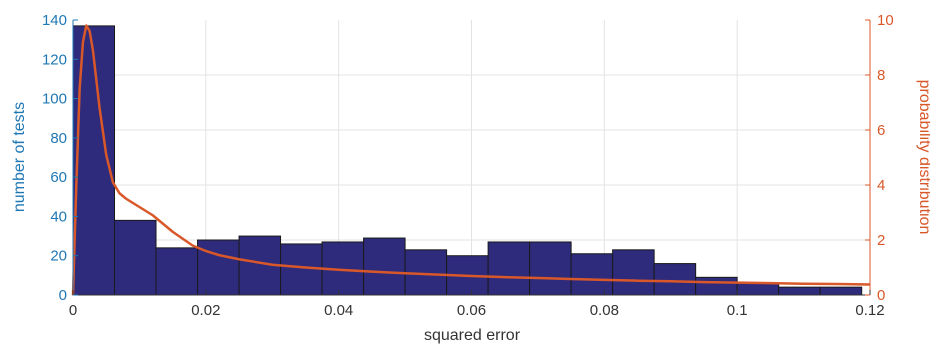 This screenshot has width=930, height=347. What do you see at coordinates (881, 240) in the screenshot?
I see `y-right-tick-label: 2` at bounding box center [881, 240].